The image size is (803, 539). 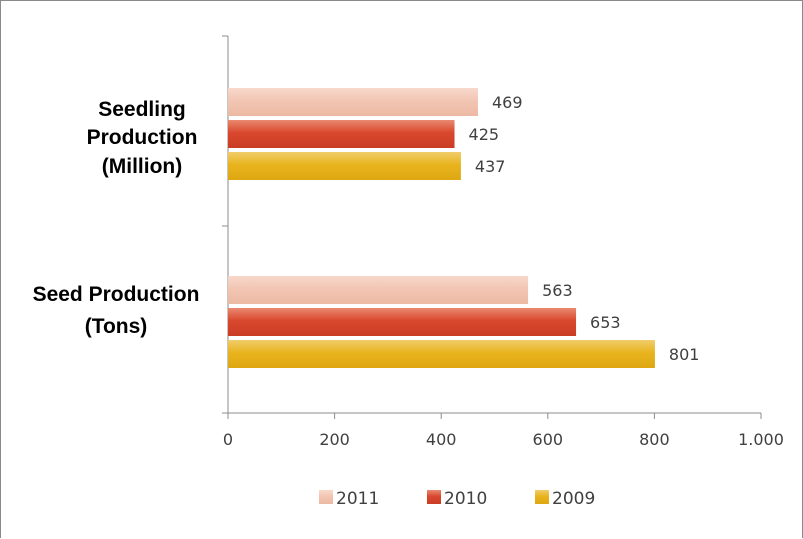 I want to click on legend-label: 2010, so click(x=465, y=499).